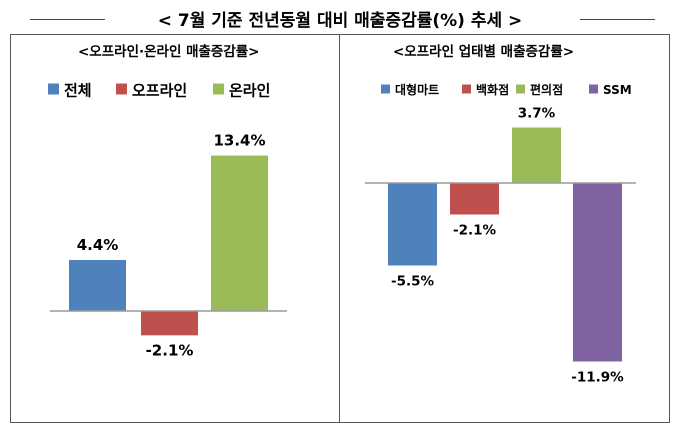  What do you see at coordinates (67, 19) in the screenshot?
I see `title-rule-left` at bounding box center [67, 19].